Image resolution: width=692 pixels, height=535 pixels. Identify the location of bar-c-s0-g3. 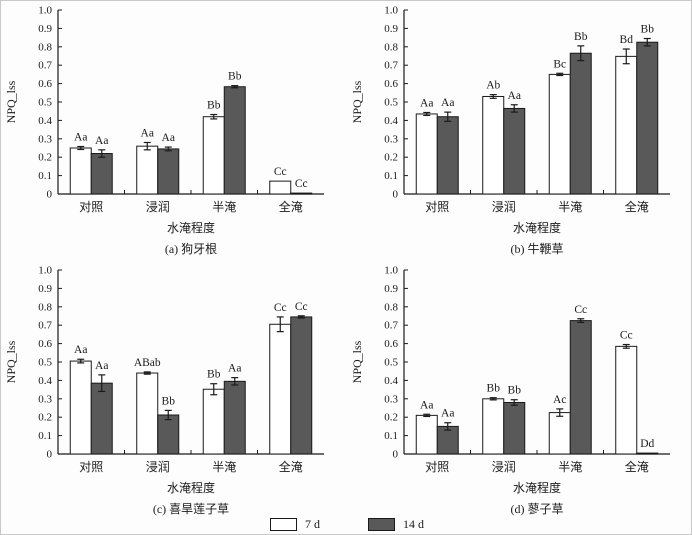
(280, 389).